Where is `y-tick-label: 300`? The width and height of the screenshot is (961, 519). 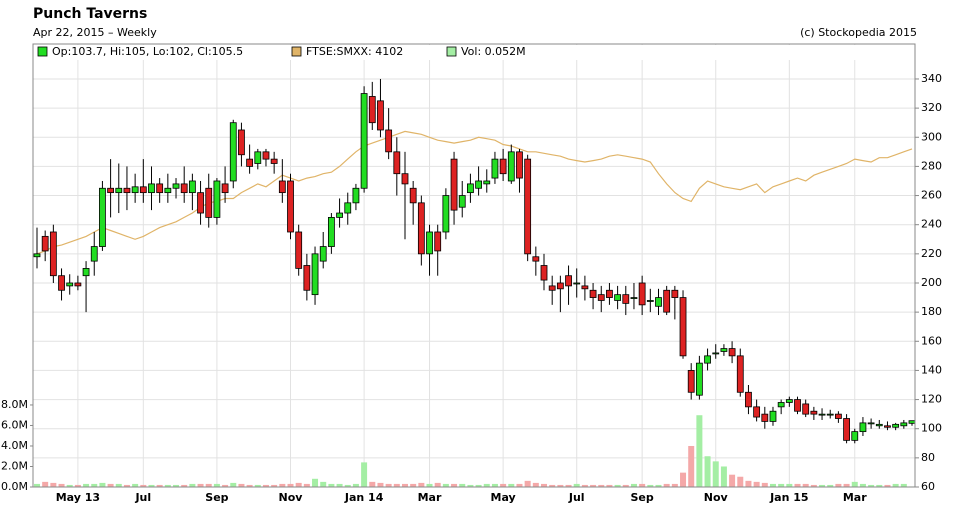 y-tick-label: 300 is located at coordinates (931, 136).